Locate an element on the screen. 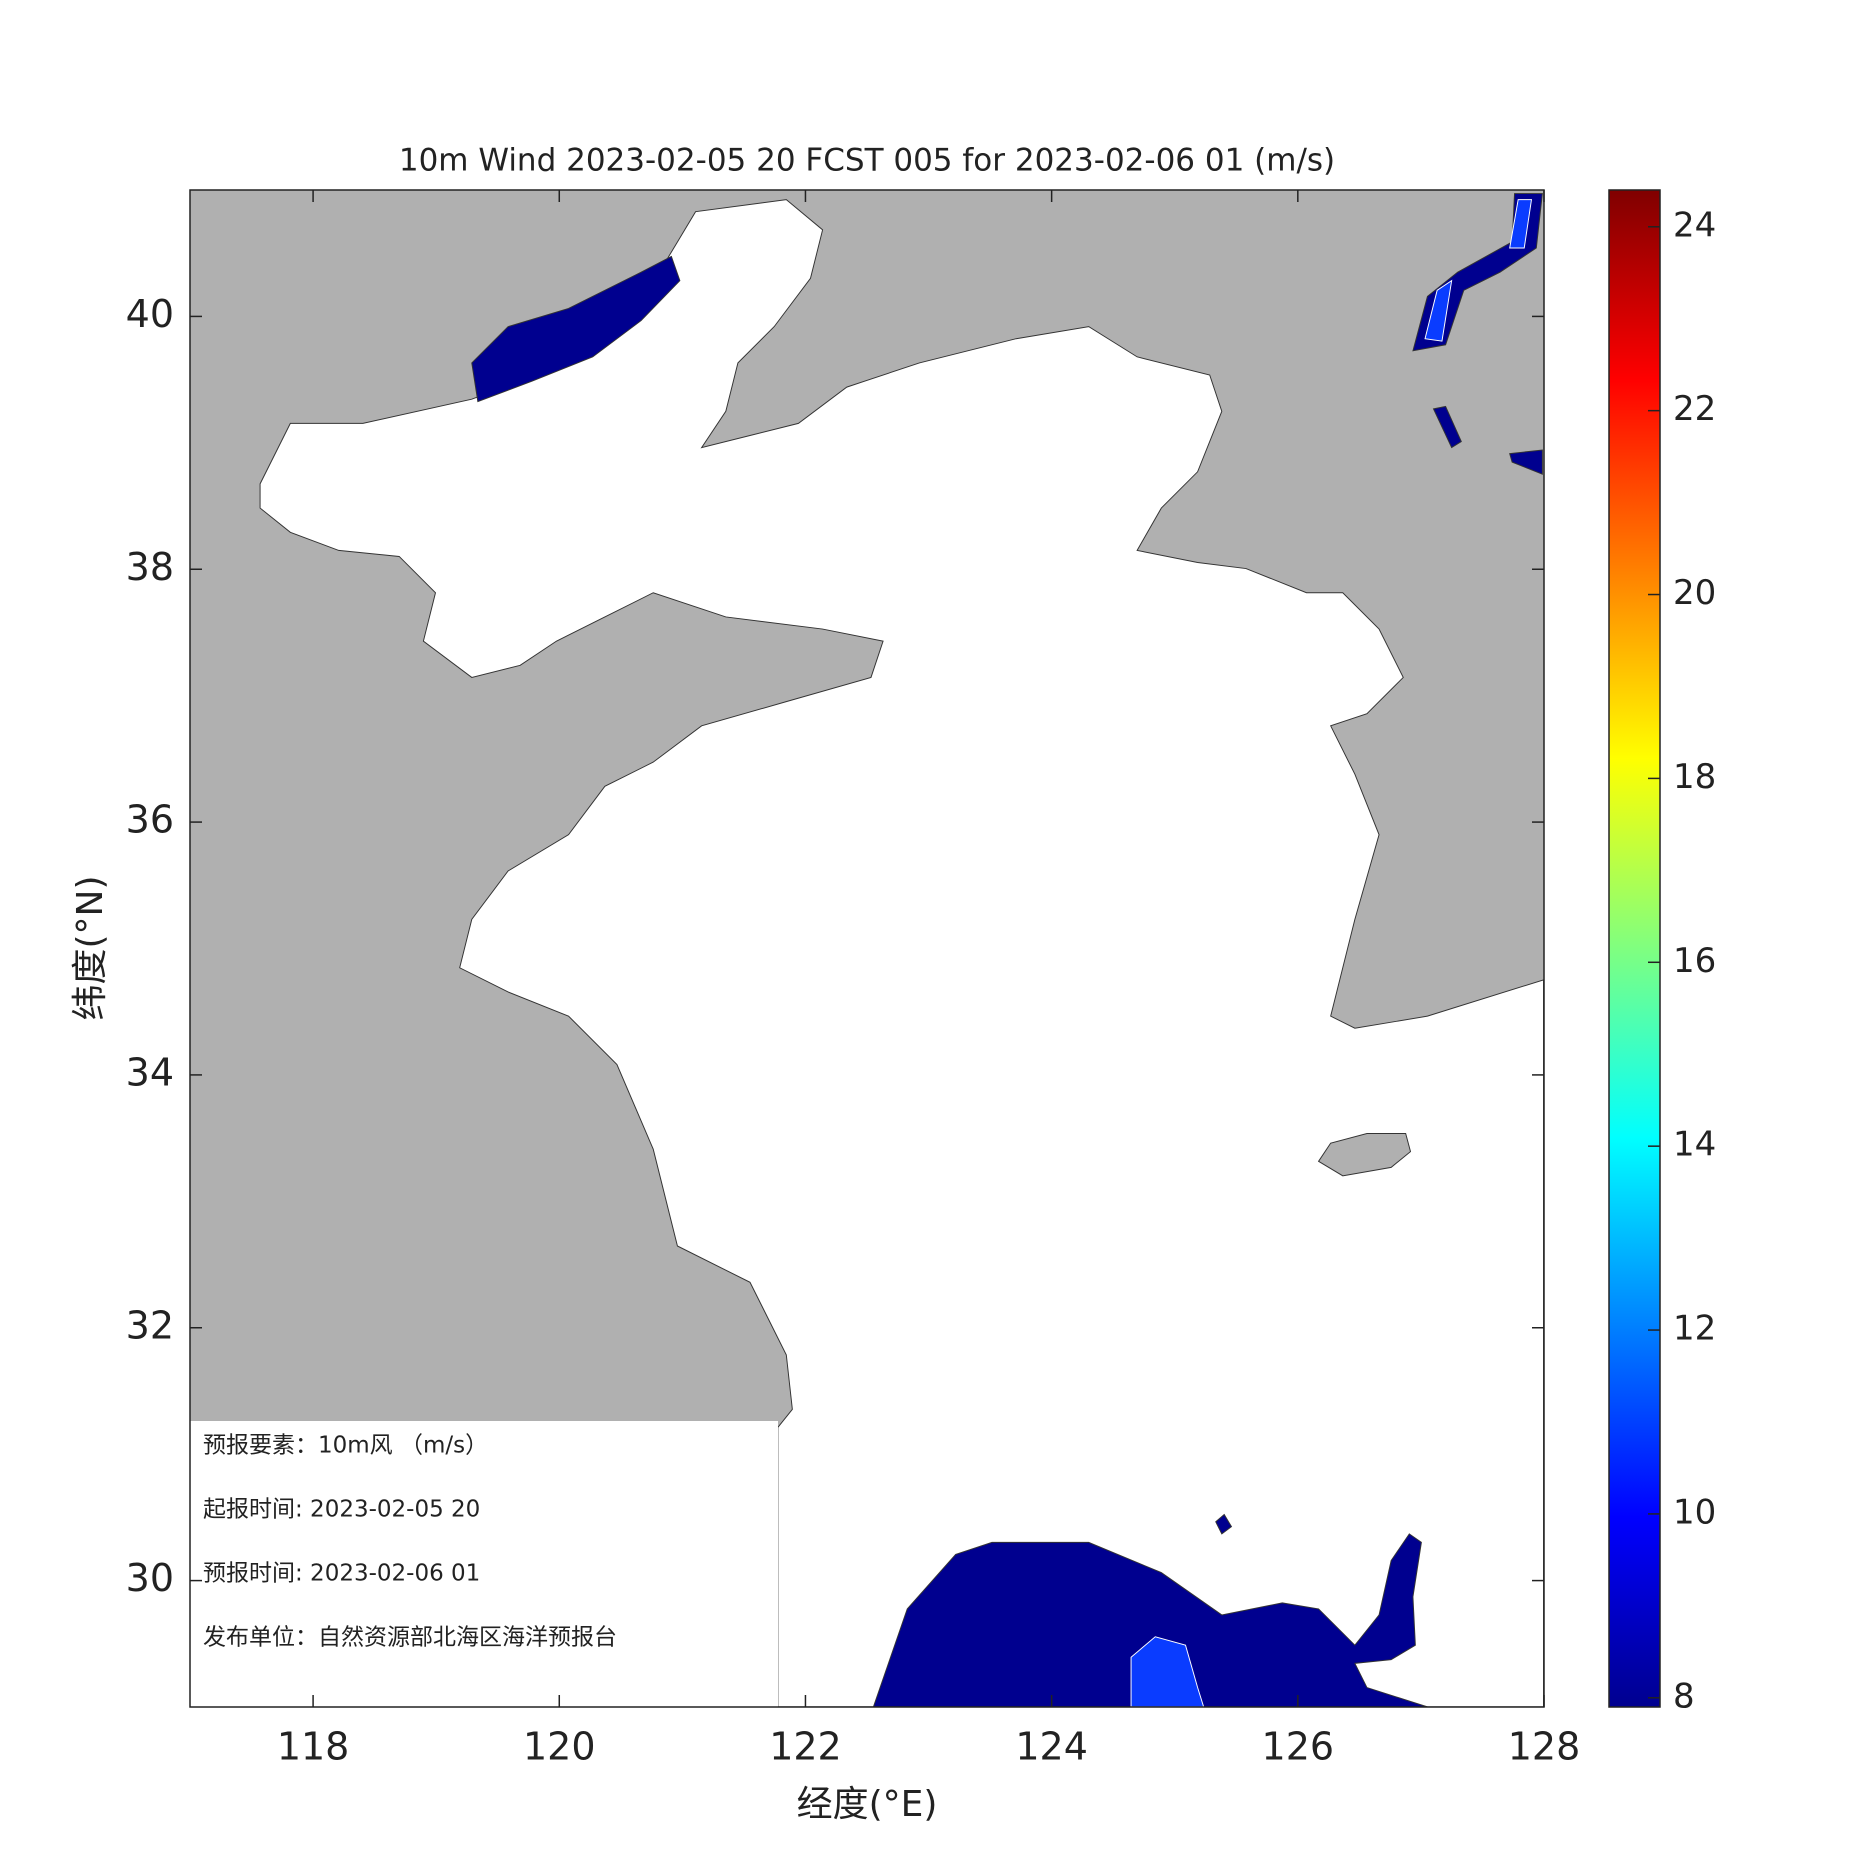 Image resolution: width=1875 pixels, height=1875 pixels. x-tick-label: 124 is located at coordinates (1051, 1747).